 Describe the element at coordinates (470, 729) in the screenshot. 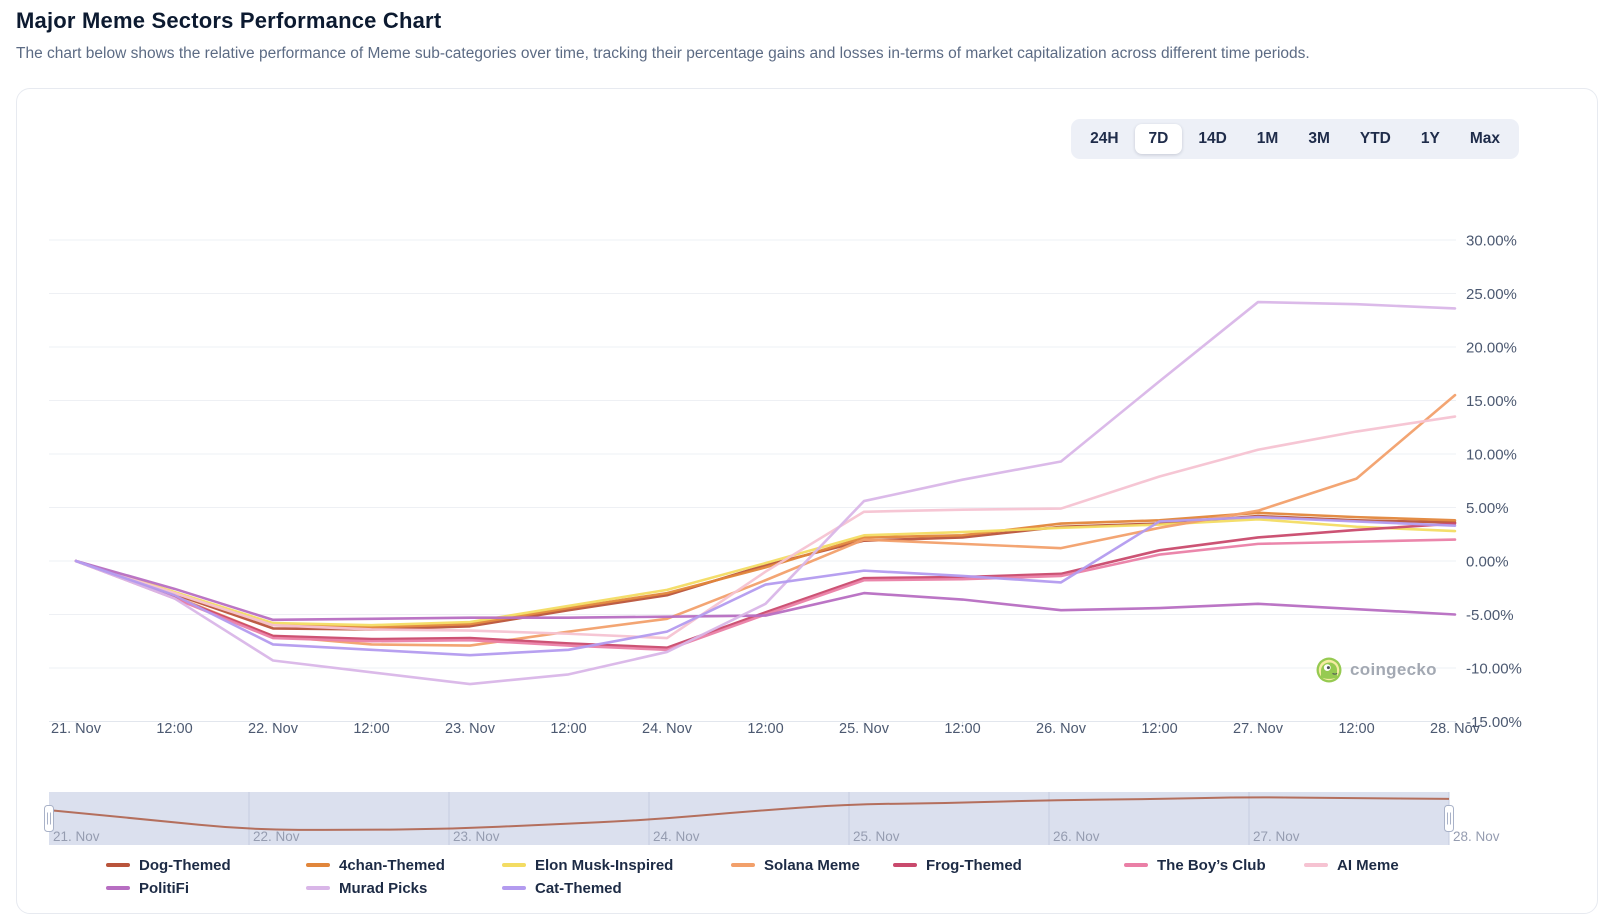

I see `x-tick-label: 23. Nov` at that location.